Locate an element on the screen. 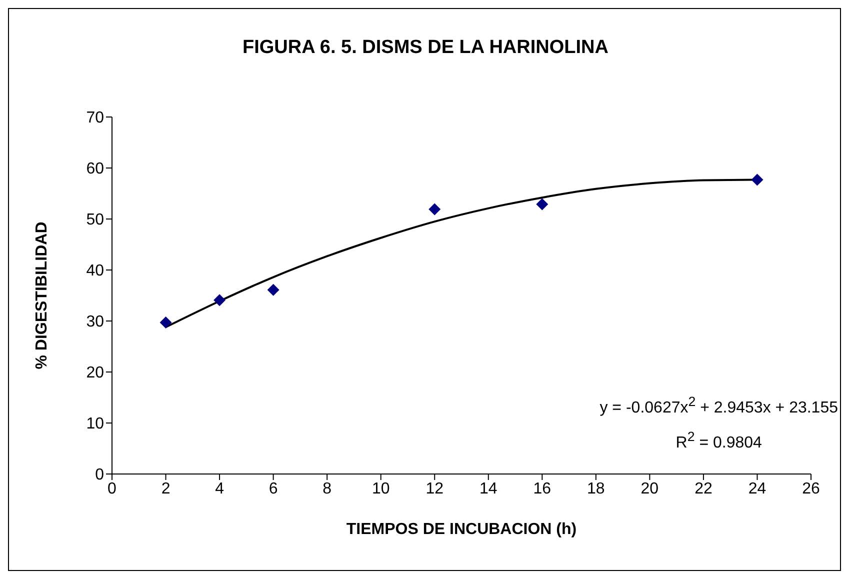  x-tick-label: 10 is located at coordinates (381, 489).